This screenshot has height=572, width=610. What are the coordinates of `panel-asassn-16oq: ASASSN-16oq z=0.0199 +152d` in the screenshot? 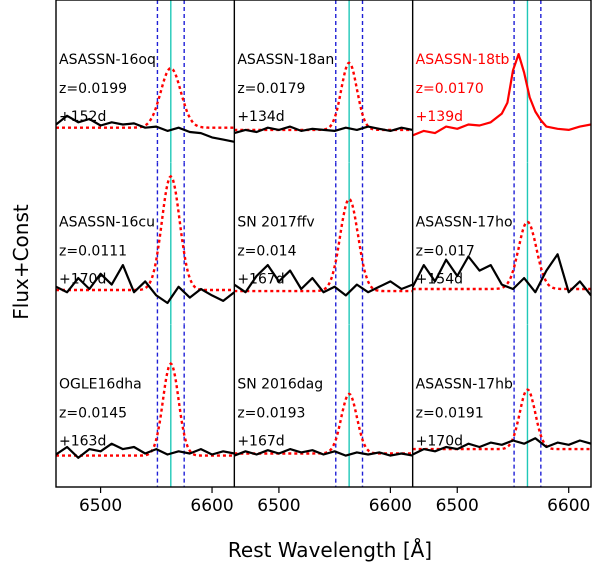 It's located at (145, 81).